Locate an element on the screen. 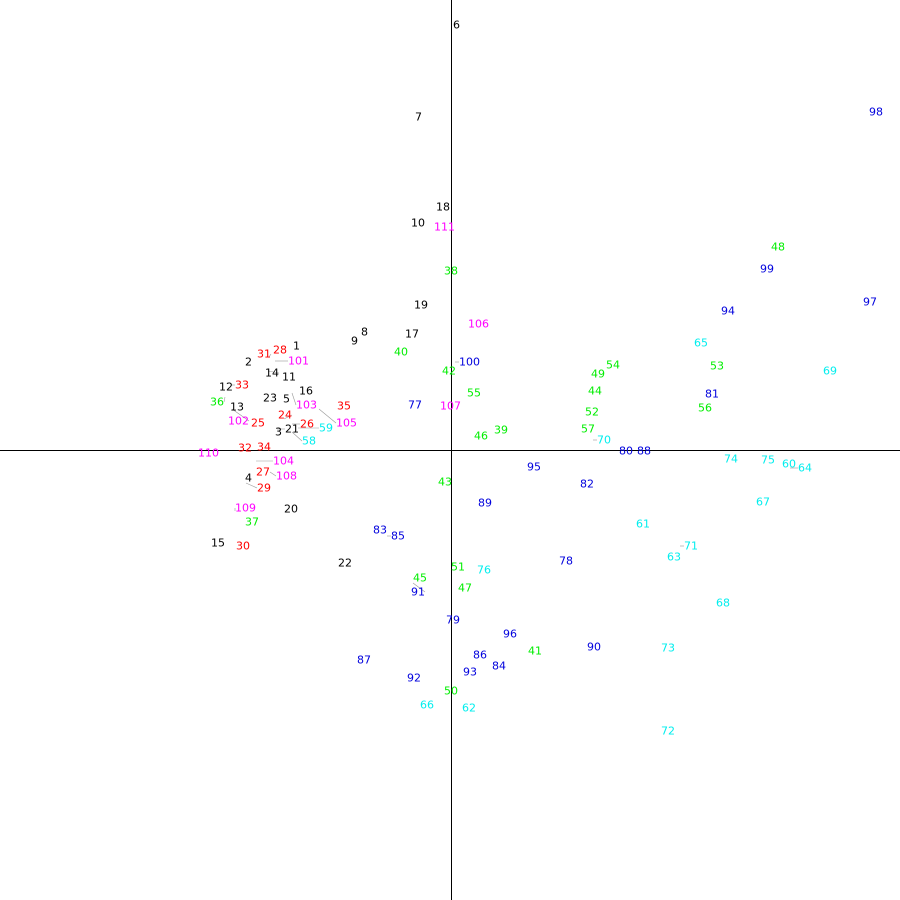  data-point-3: 3 is located at coordinates (278, 432).